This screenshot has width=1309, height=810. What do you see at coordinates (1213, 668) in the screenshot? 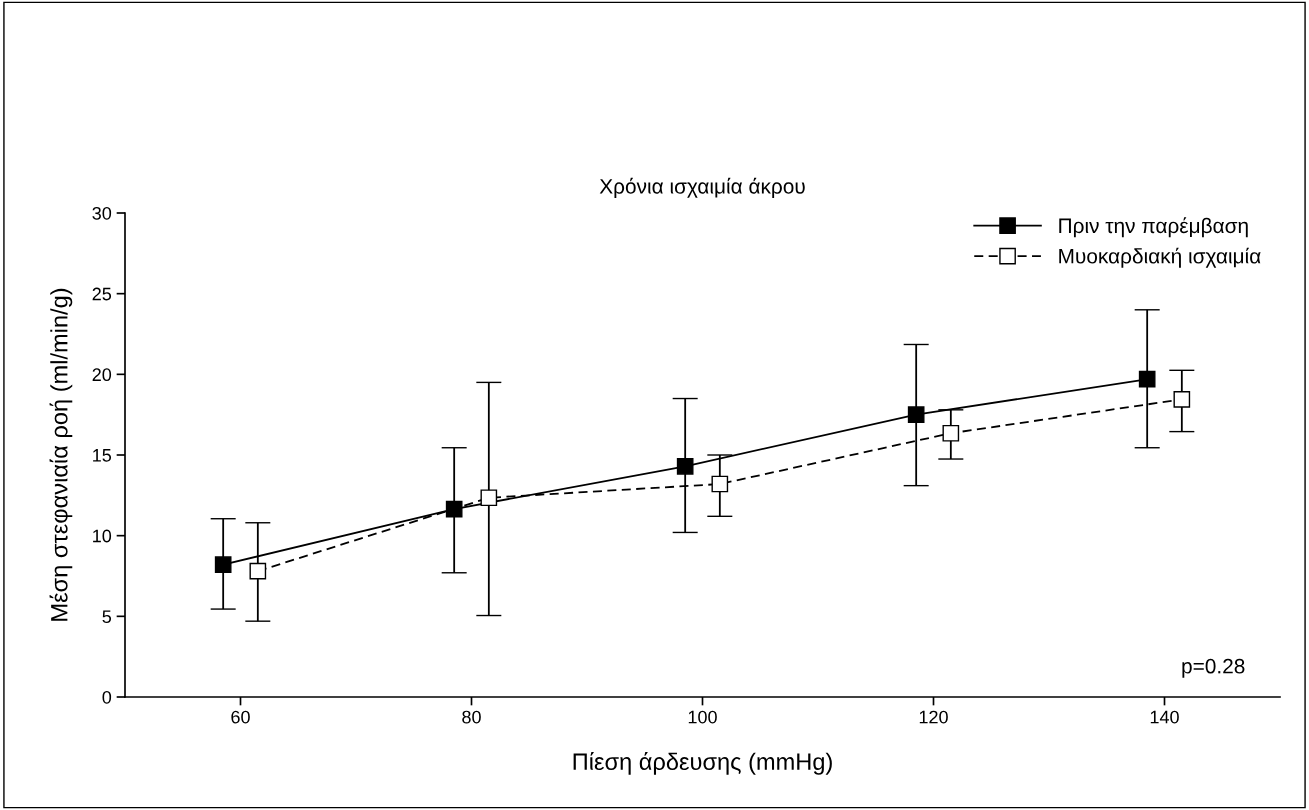
I see `annotation: p=0.28` at bounding box center [1213, 668].